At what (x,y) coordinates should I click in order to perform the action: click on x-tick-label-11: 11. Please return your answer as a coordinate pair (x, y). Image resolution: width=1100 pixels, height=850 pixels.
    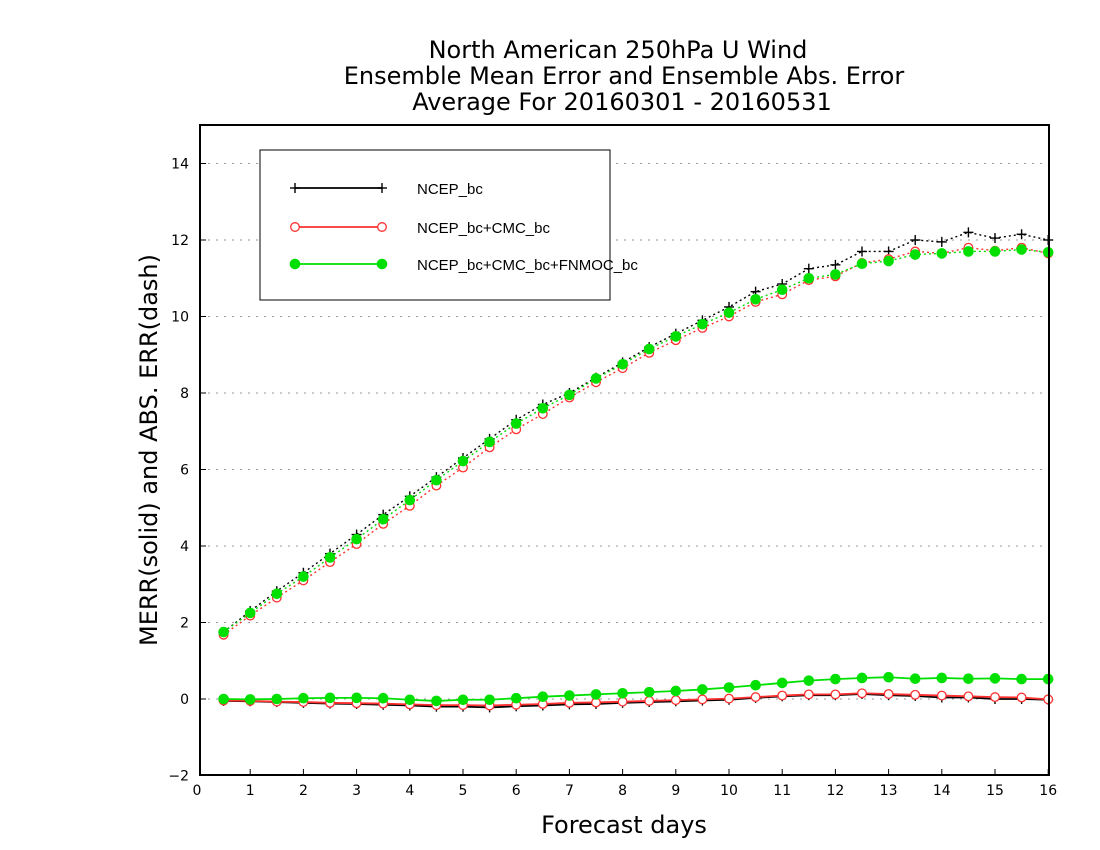
    Looking at the image, I should click on (782, 791).